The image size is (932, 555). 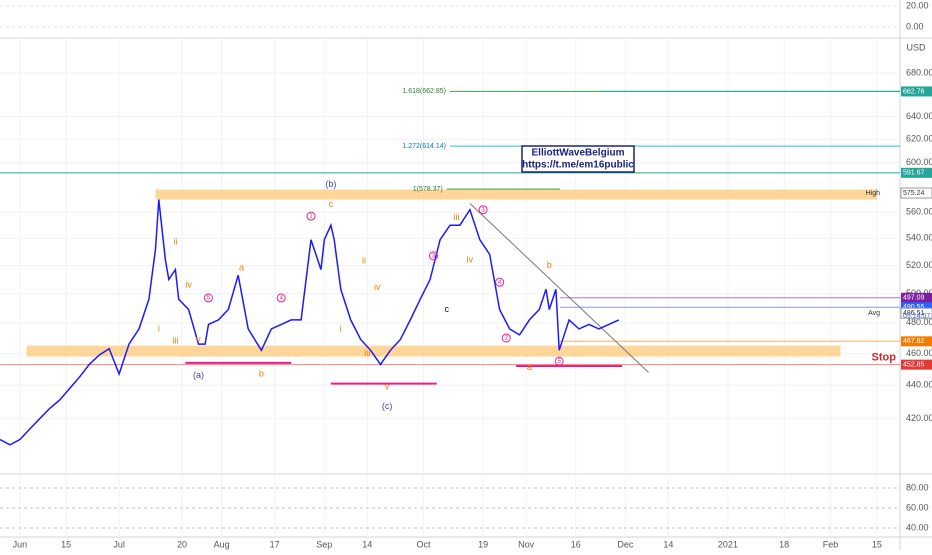 What do you see at coordinates (919, 238) in the screenshot?
I see `y-tick-label: 540.00` at bounding box center [919, 238].